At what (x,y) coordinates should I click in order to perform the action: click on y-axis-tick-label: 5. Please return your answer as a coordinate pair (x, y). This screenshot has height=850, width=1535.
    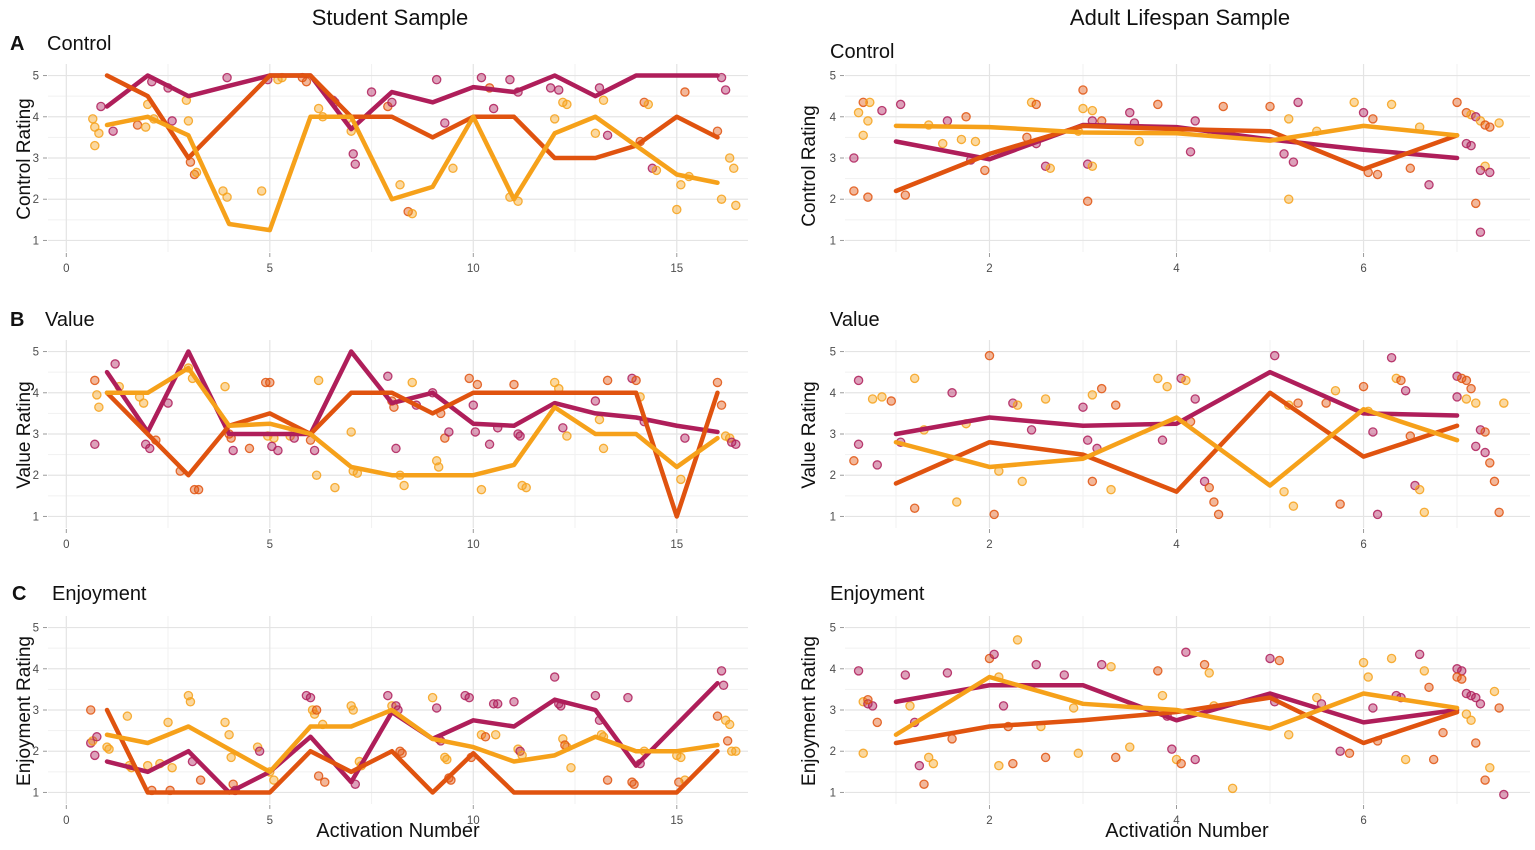
    Looking at the image, I should click on (833, 353).